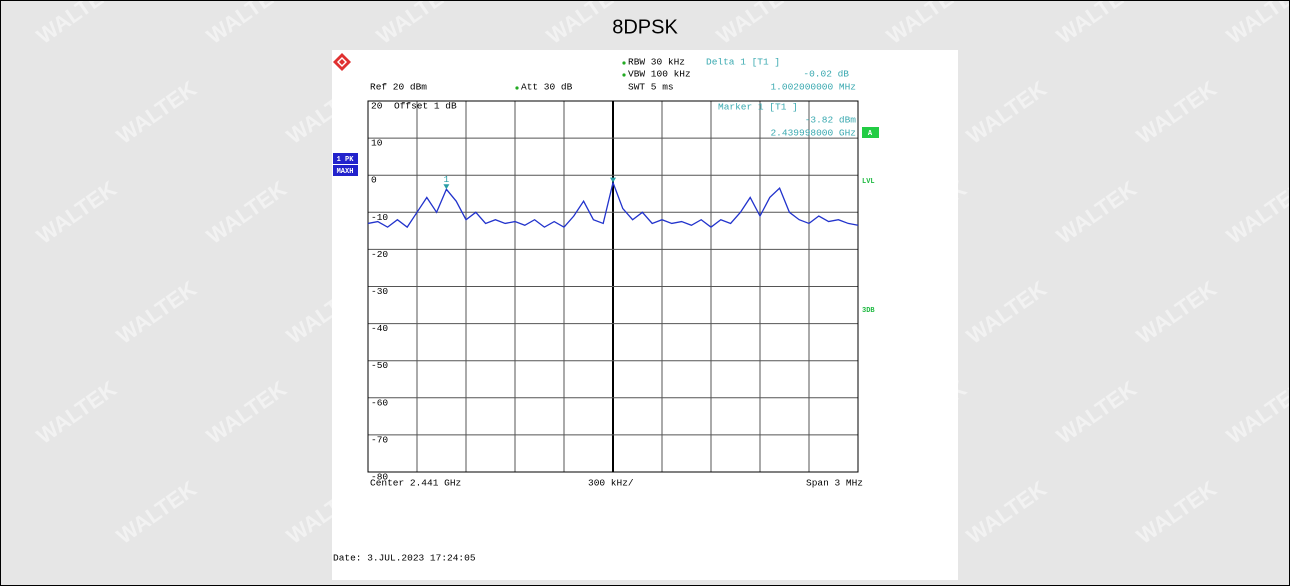 The height and width of the screenshot is (586, 1290). I want to click on y-tick-label: -10, so click(379, 217).